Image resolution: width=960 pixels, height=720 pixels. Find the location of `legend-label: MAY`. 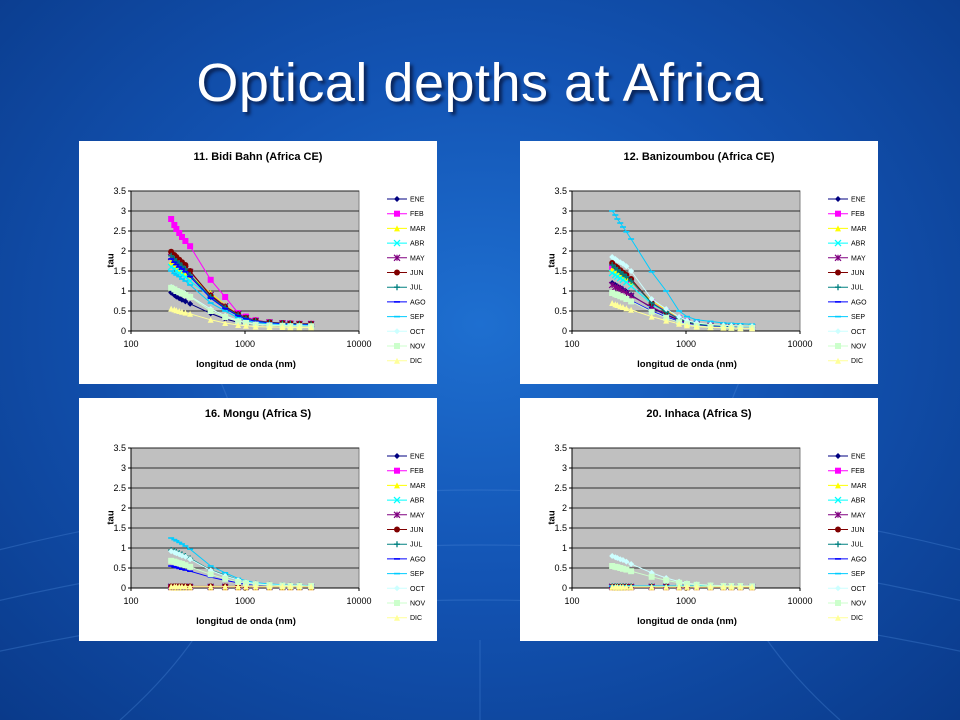

legend-label: MAY is located at coordinates (417, 258).